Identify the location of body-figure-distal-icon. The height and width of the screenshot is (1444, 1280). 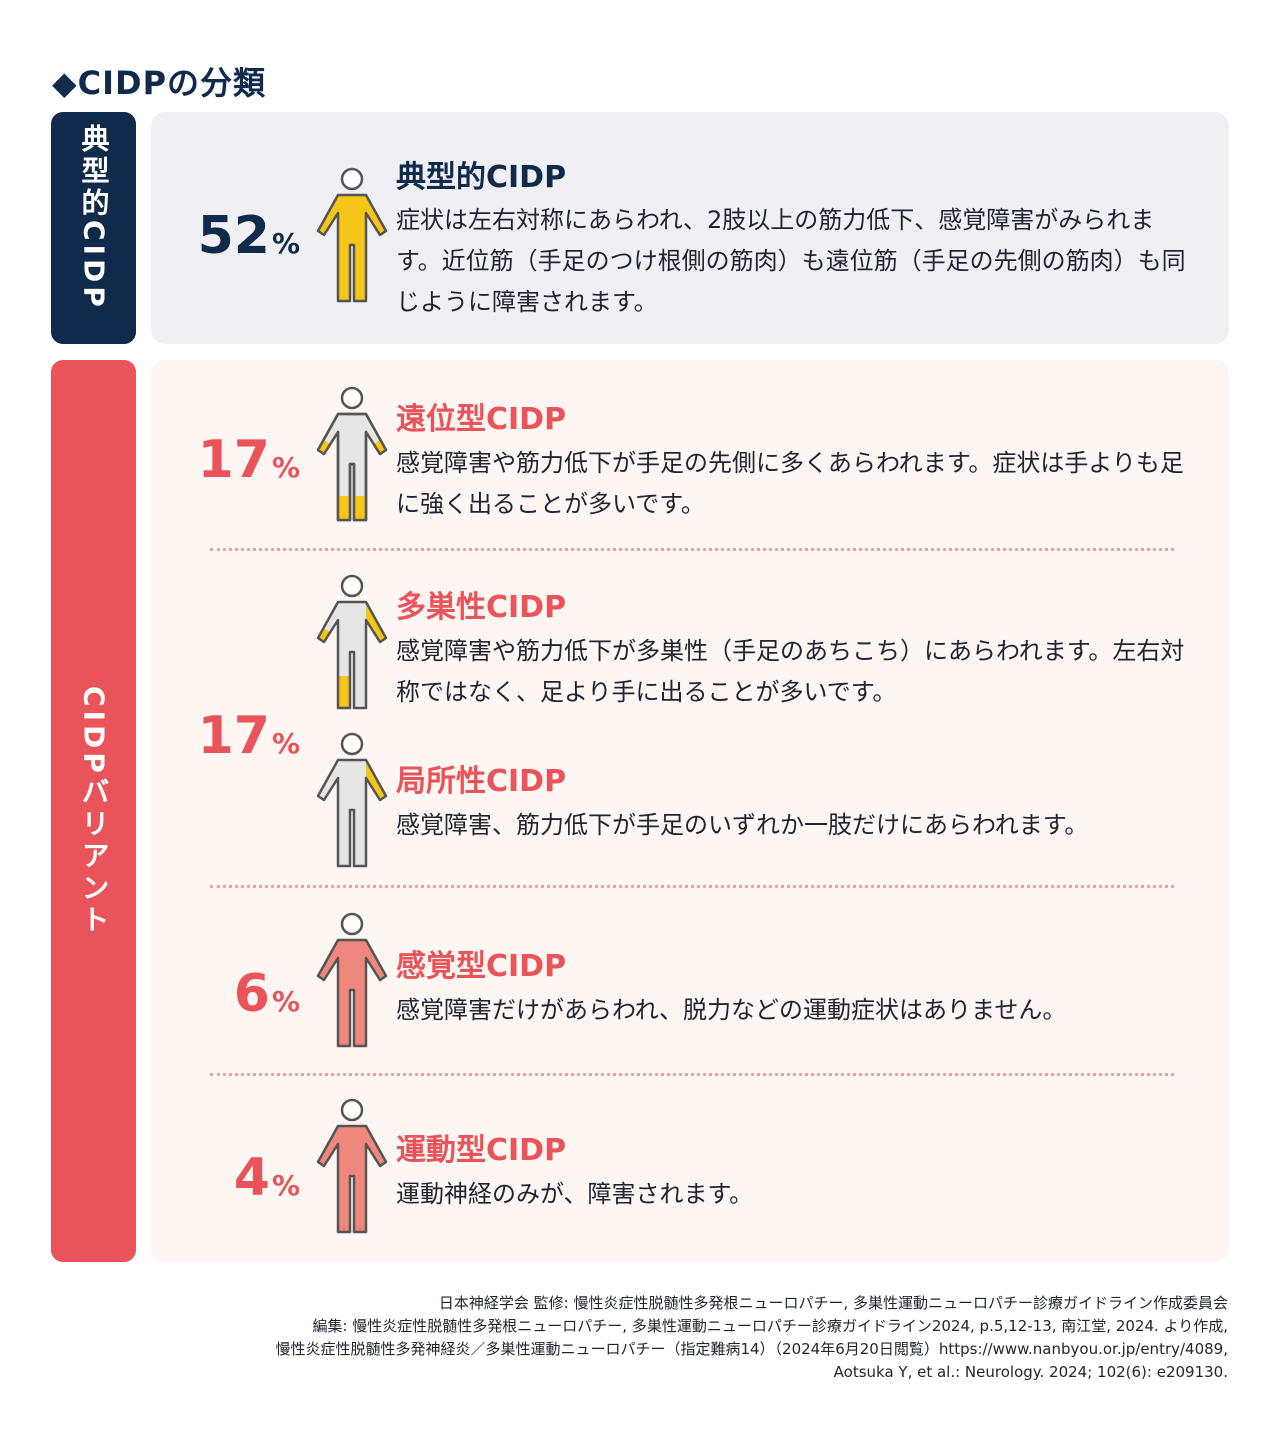
(352, 454).